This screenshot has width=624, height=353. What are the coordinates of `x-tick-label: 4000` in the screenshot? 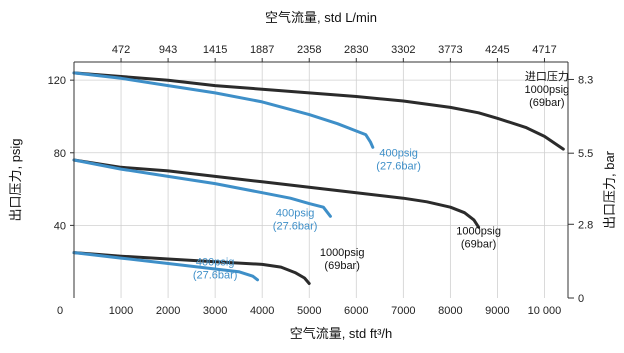 It's located at (262, 311).